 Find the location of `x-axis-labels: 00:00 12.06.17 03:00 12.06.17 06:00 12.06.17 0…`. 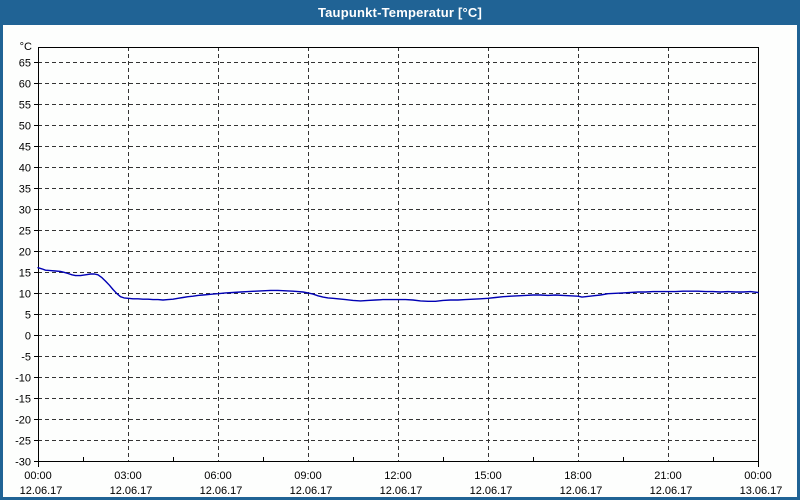

x-axis-labels: 00:00 12.06.17 03:00 12.06.17 06:00 12.06.17 0… is located at coordinates (401, 483).